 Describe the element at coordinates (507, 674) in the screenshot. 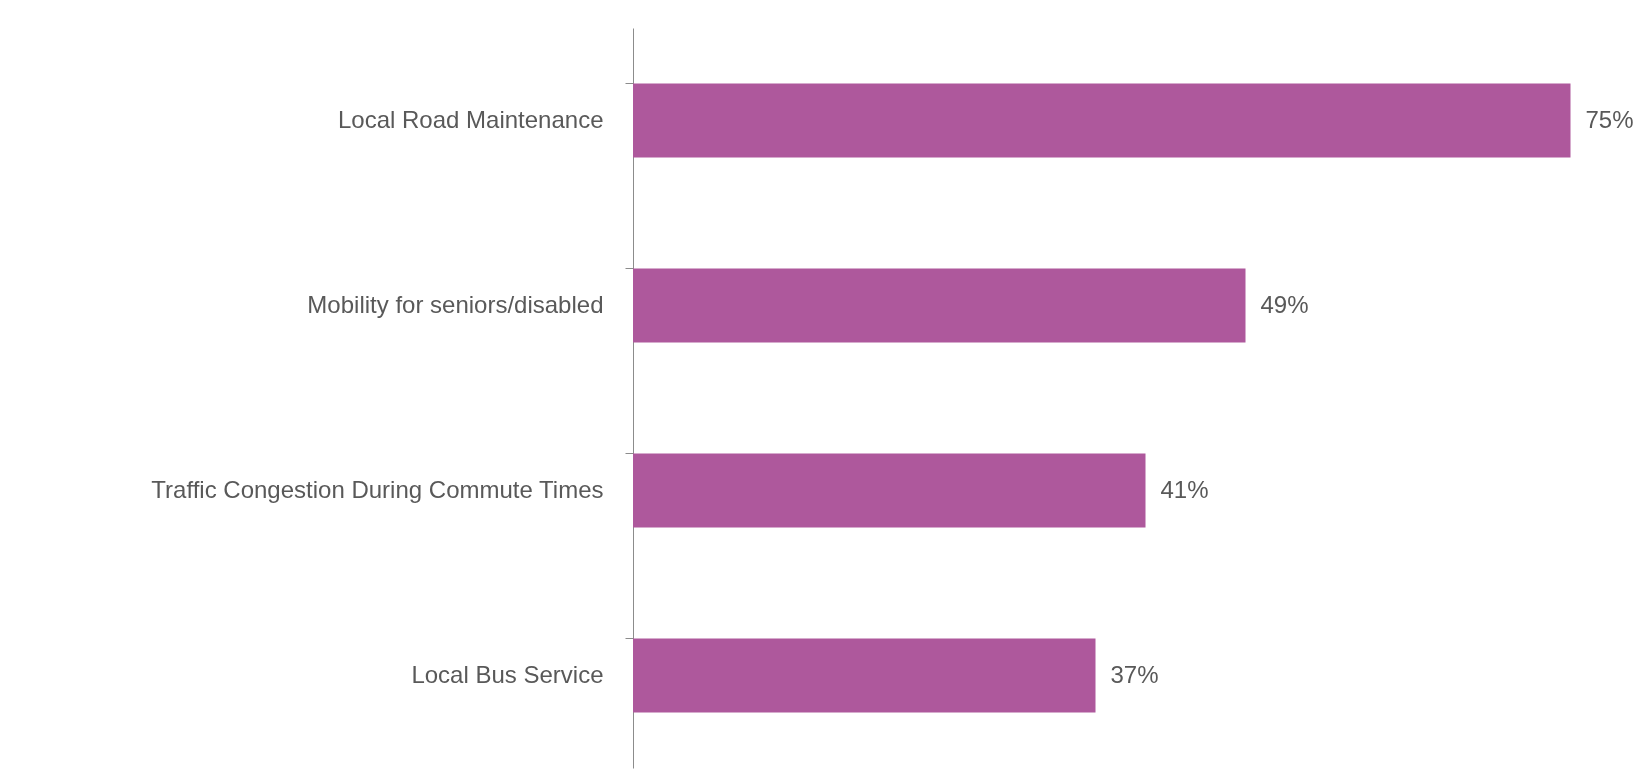

I see `y-tick-label: Local Bus Service` at that location.